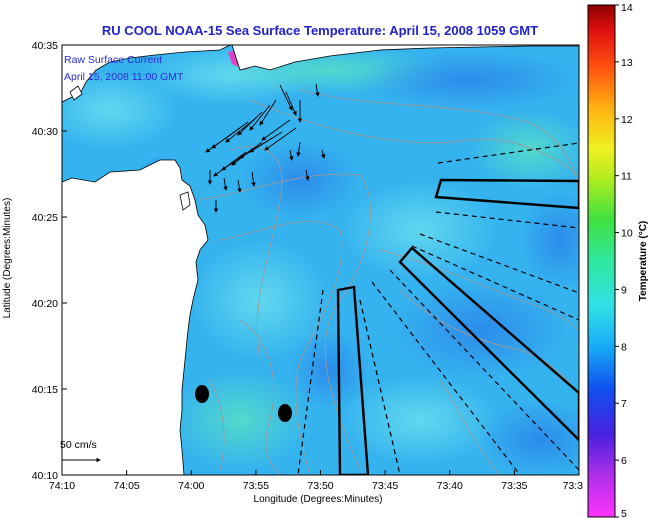 The height and width of the screenshot is (519, 651). I want to click on x-tick-label: 74:10, so click(62, 486).